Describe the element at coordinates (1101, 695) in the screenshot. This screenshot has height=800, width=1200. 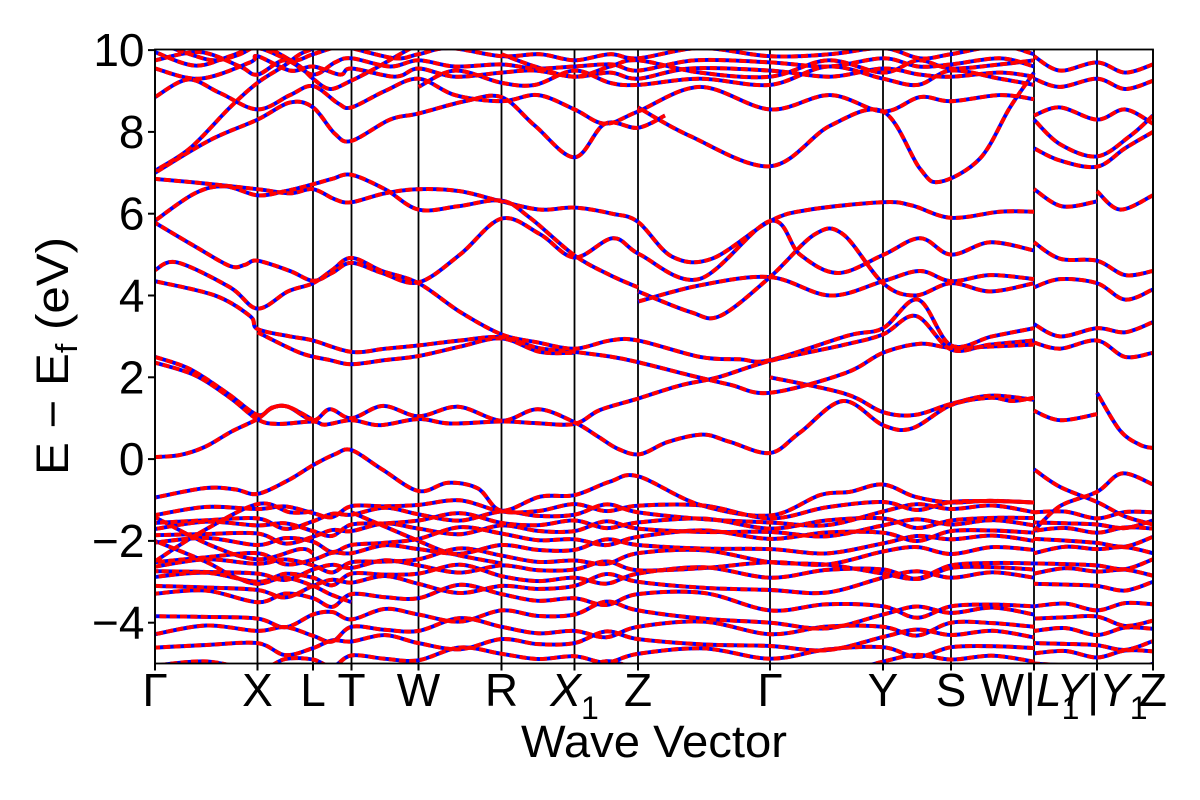
I see `svg-text: Y|Y1` at that location.